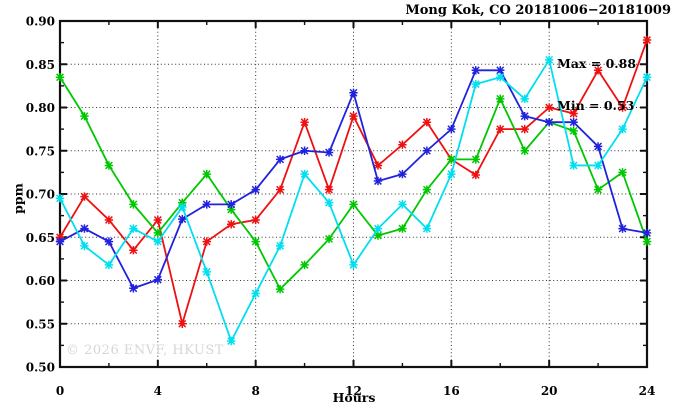 The width and height of the screenshot is (674, 409). Describe the element at coordinates (40, 324) in the screenshot. I see `svg-text: 0.55` at that location.